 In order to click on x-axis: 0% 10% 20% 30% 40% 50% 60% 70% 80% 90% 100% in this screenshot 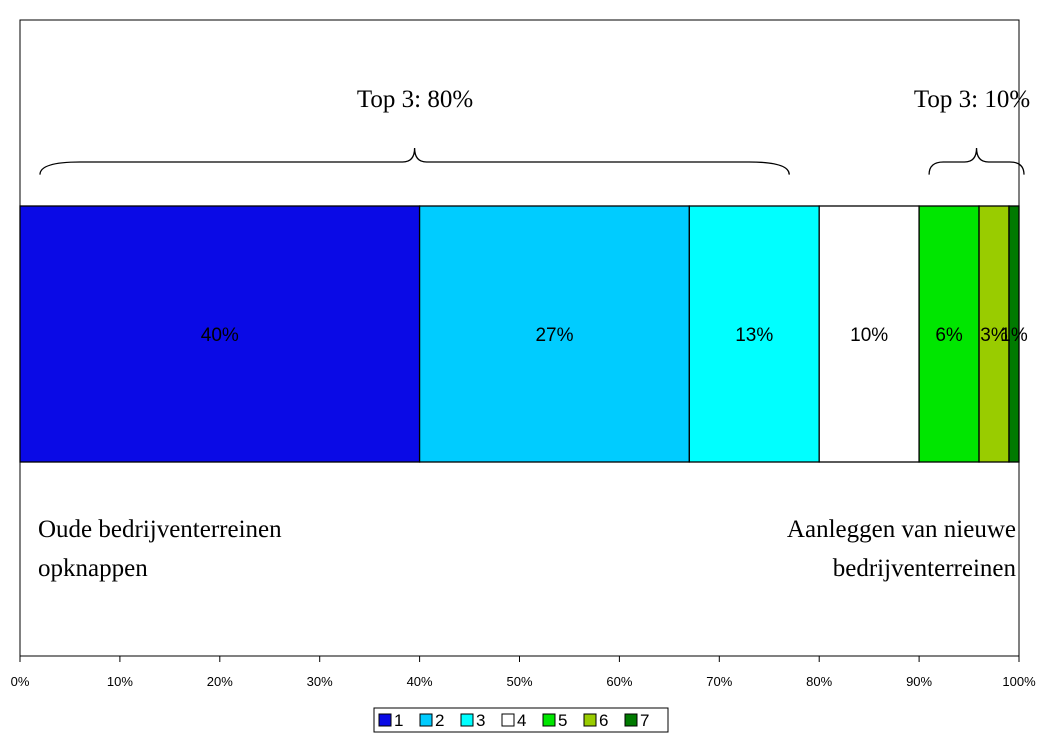, I will do `click(523, 672)`.